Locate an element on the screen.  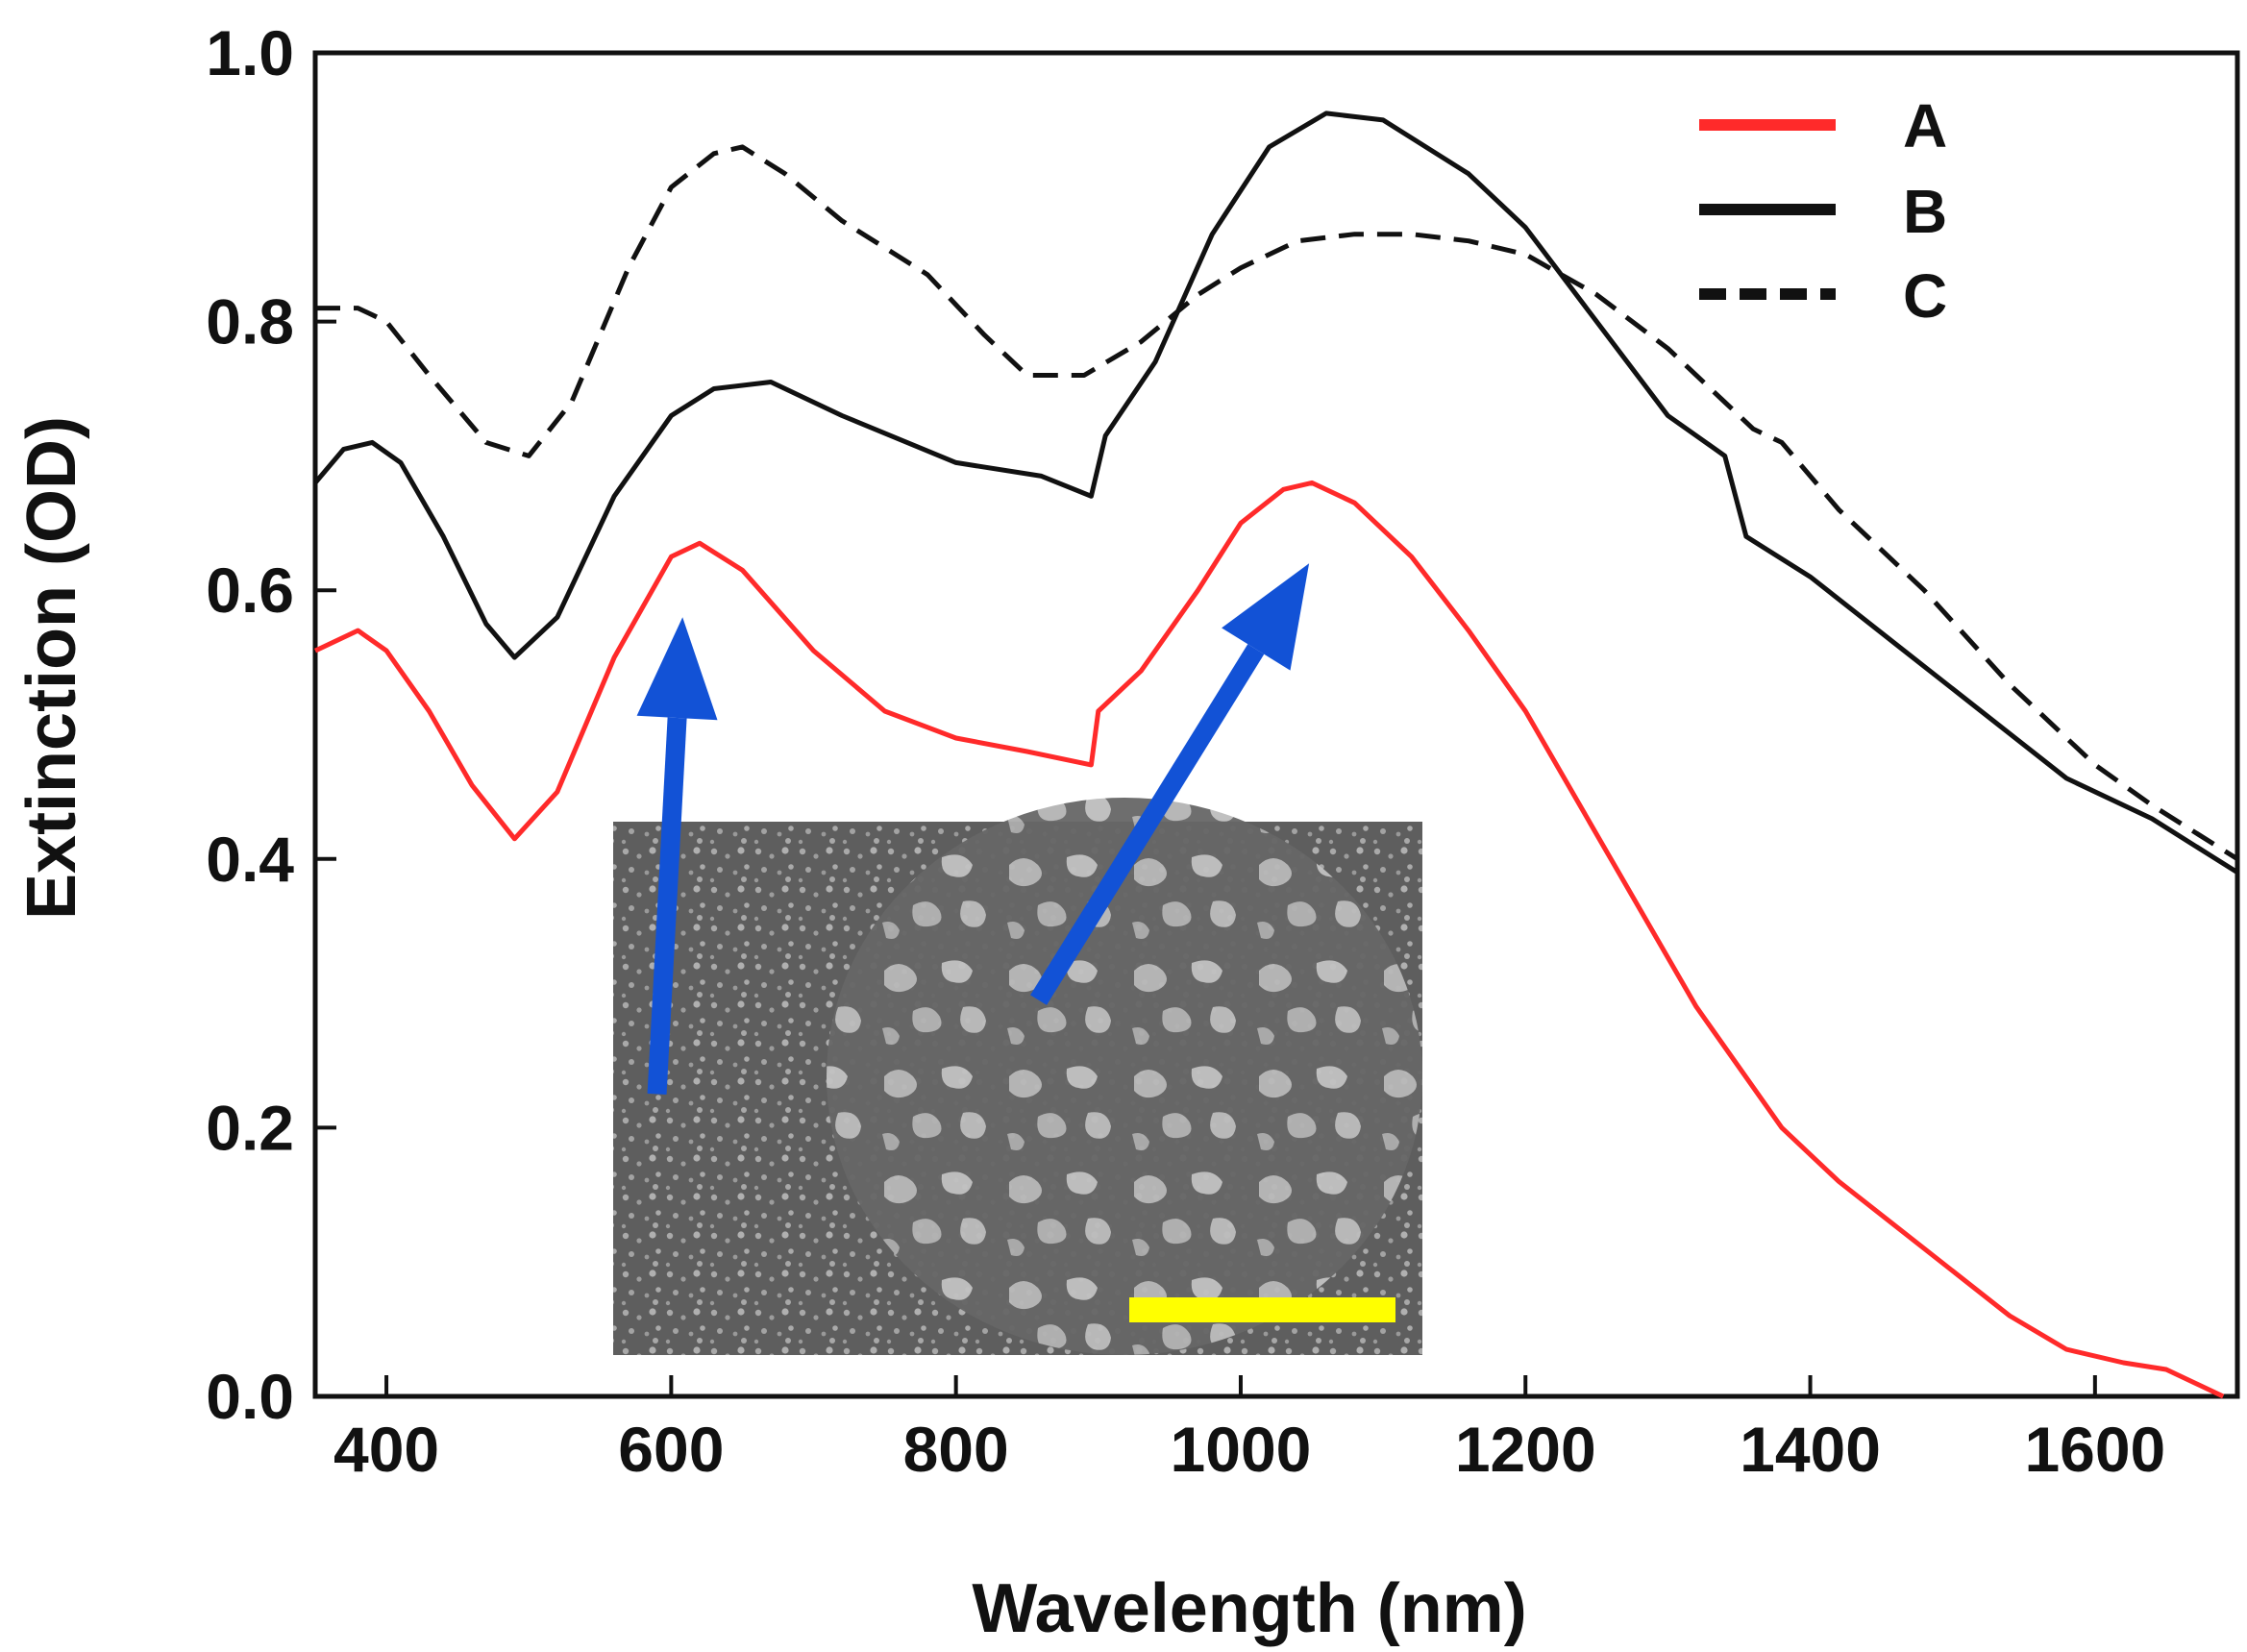
x-tick-label-400: 400 is located at coordinates (386, 1449).